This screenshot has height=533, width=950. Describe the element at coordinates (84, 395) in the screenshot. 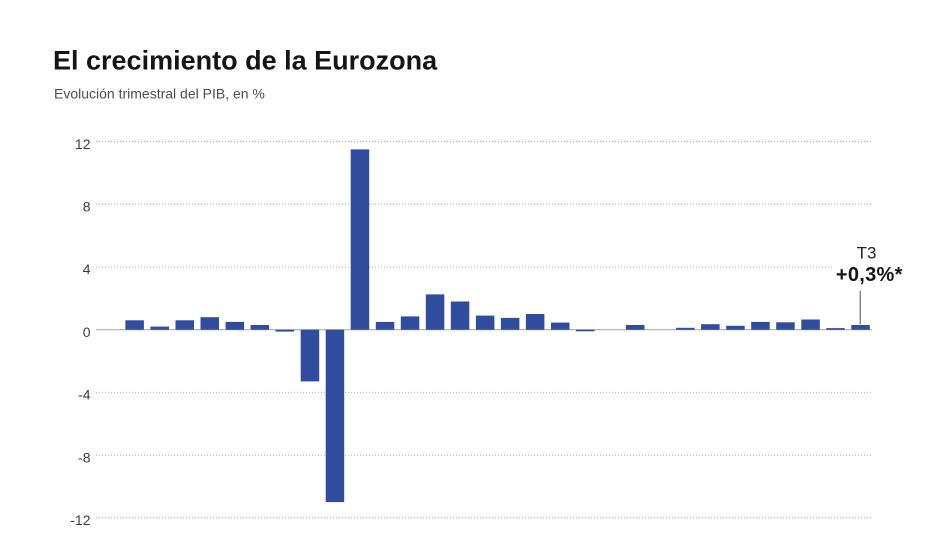

I see `svg-text: -4` at that location.